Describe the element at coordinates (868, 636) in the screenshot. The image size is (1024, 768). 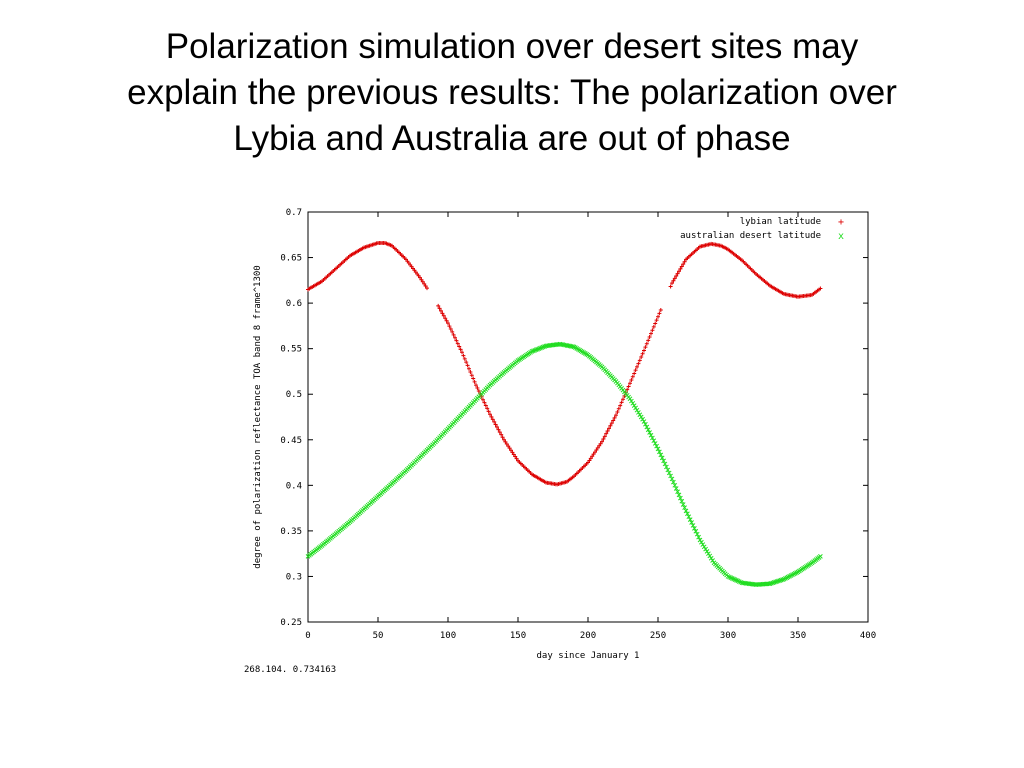
I see `x-tick-label: 400` at that location.